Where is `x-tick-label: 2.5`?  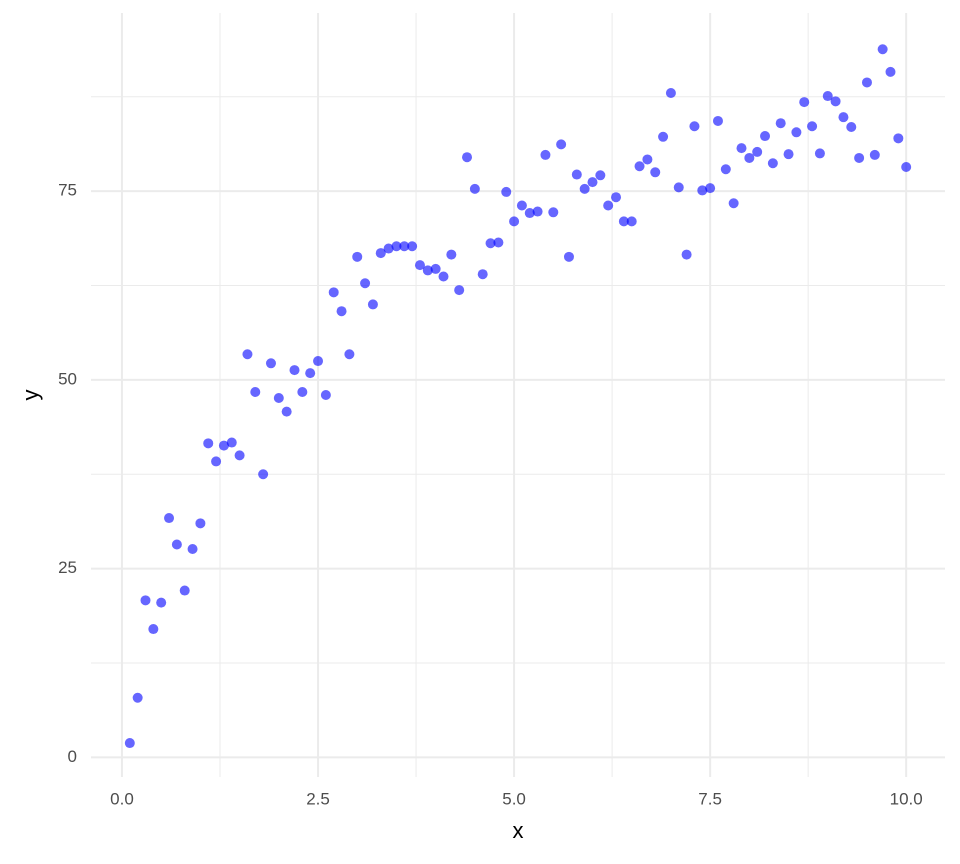 x-tick-label: 2.5 is located at coordinates (318, 798).